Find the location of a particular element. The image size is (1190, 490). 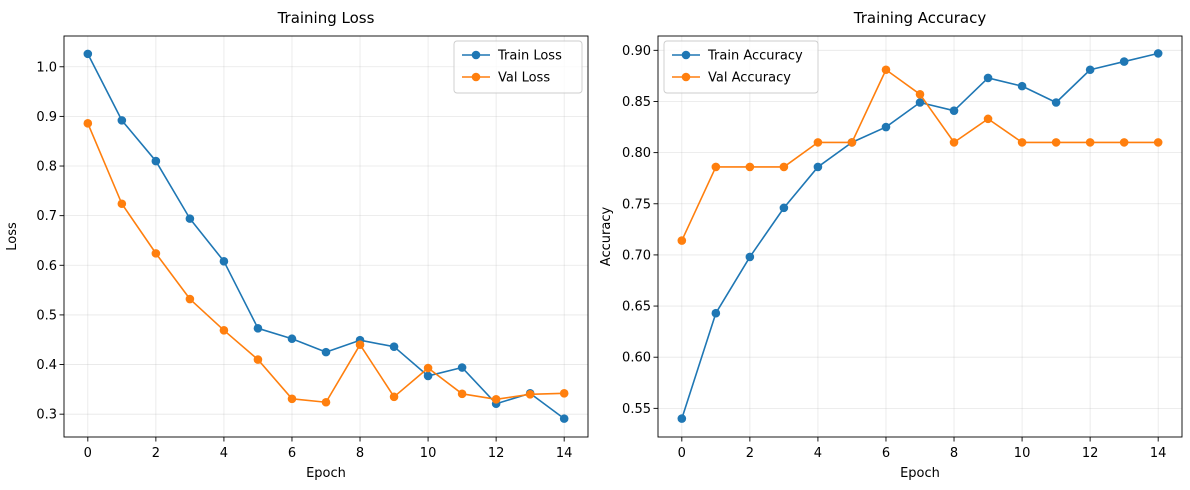

y-axis-label: Accuracy is located at coordinates (606, 237).